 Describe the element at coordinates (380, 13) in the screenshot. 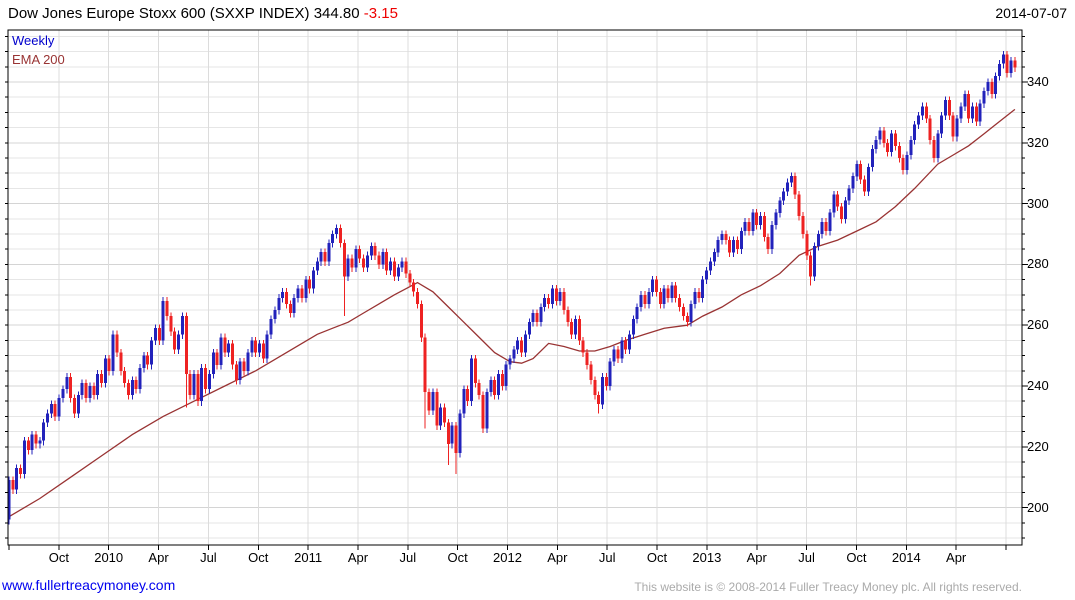

I see `price-change: -3.15` at that location.